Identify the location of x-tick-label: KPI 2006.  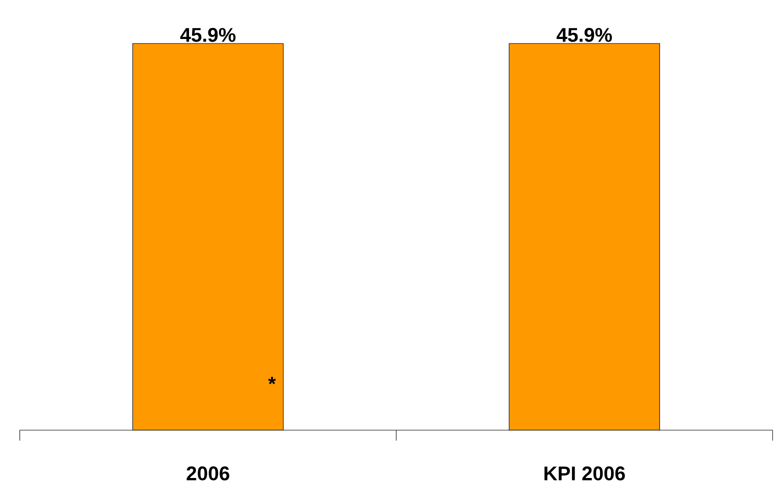
(584, 473).